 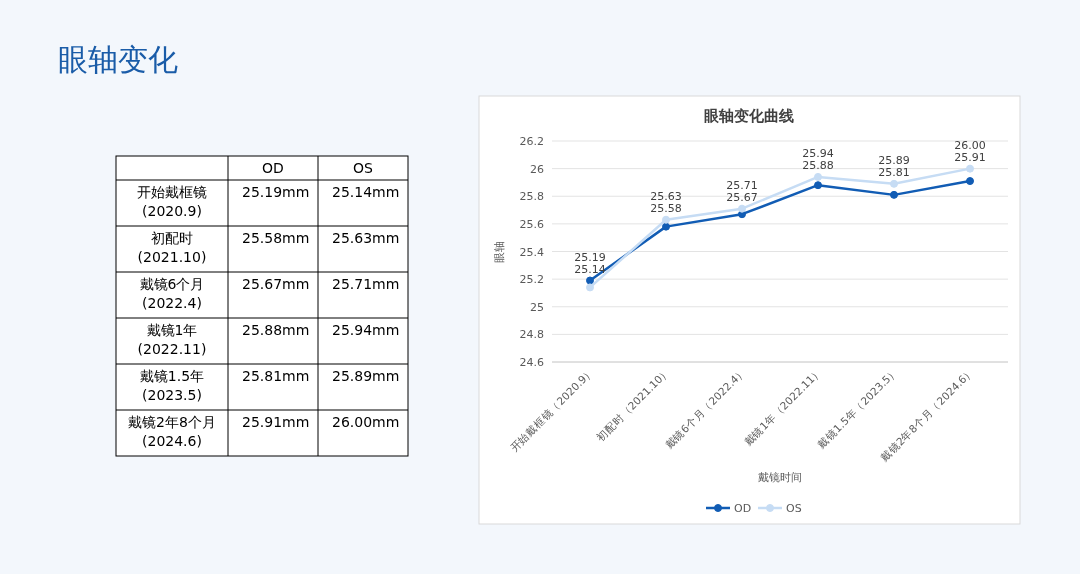 I want to click on text: 25.58mm, so click(x=276, y=238).